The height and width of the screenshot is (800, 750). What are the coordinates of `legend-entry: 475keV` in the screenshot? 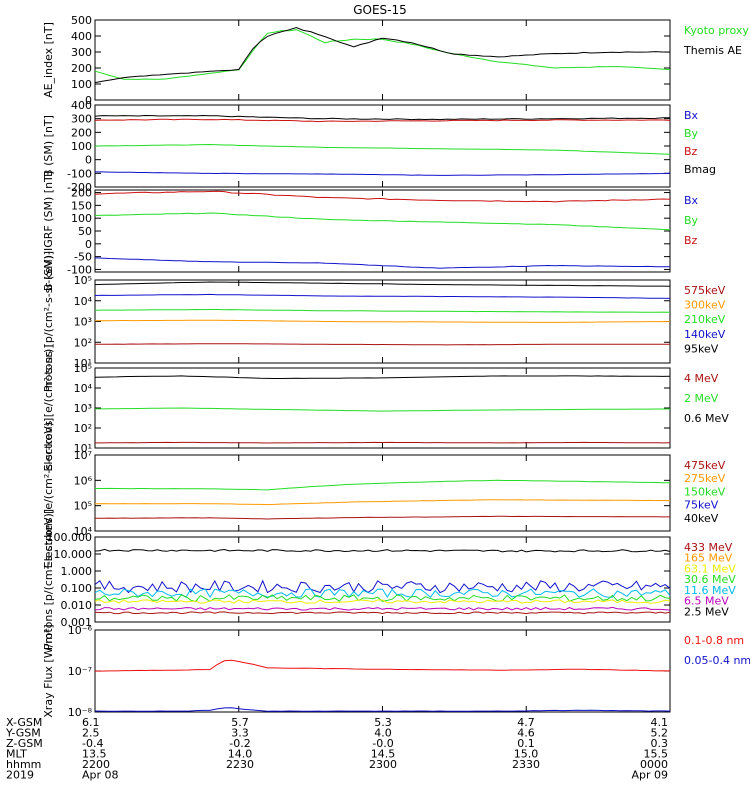 It's located at (705, 465).